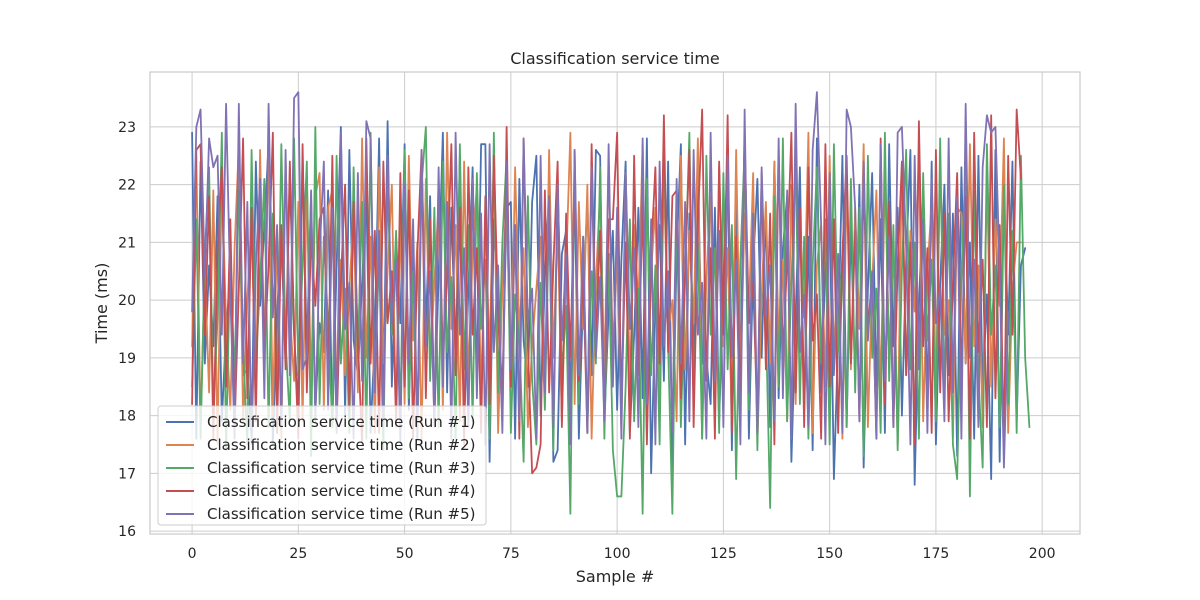 The image size is (1200, 600). I want to click on y-tick-label: 21, so click(127, 243).